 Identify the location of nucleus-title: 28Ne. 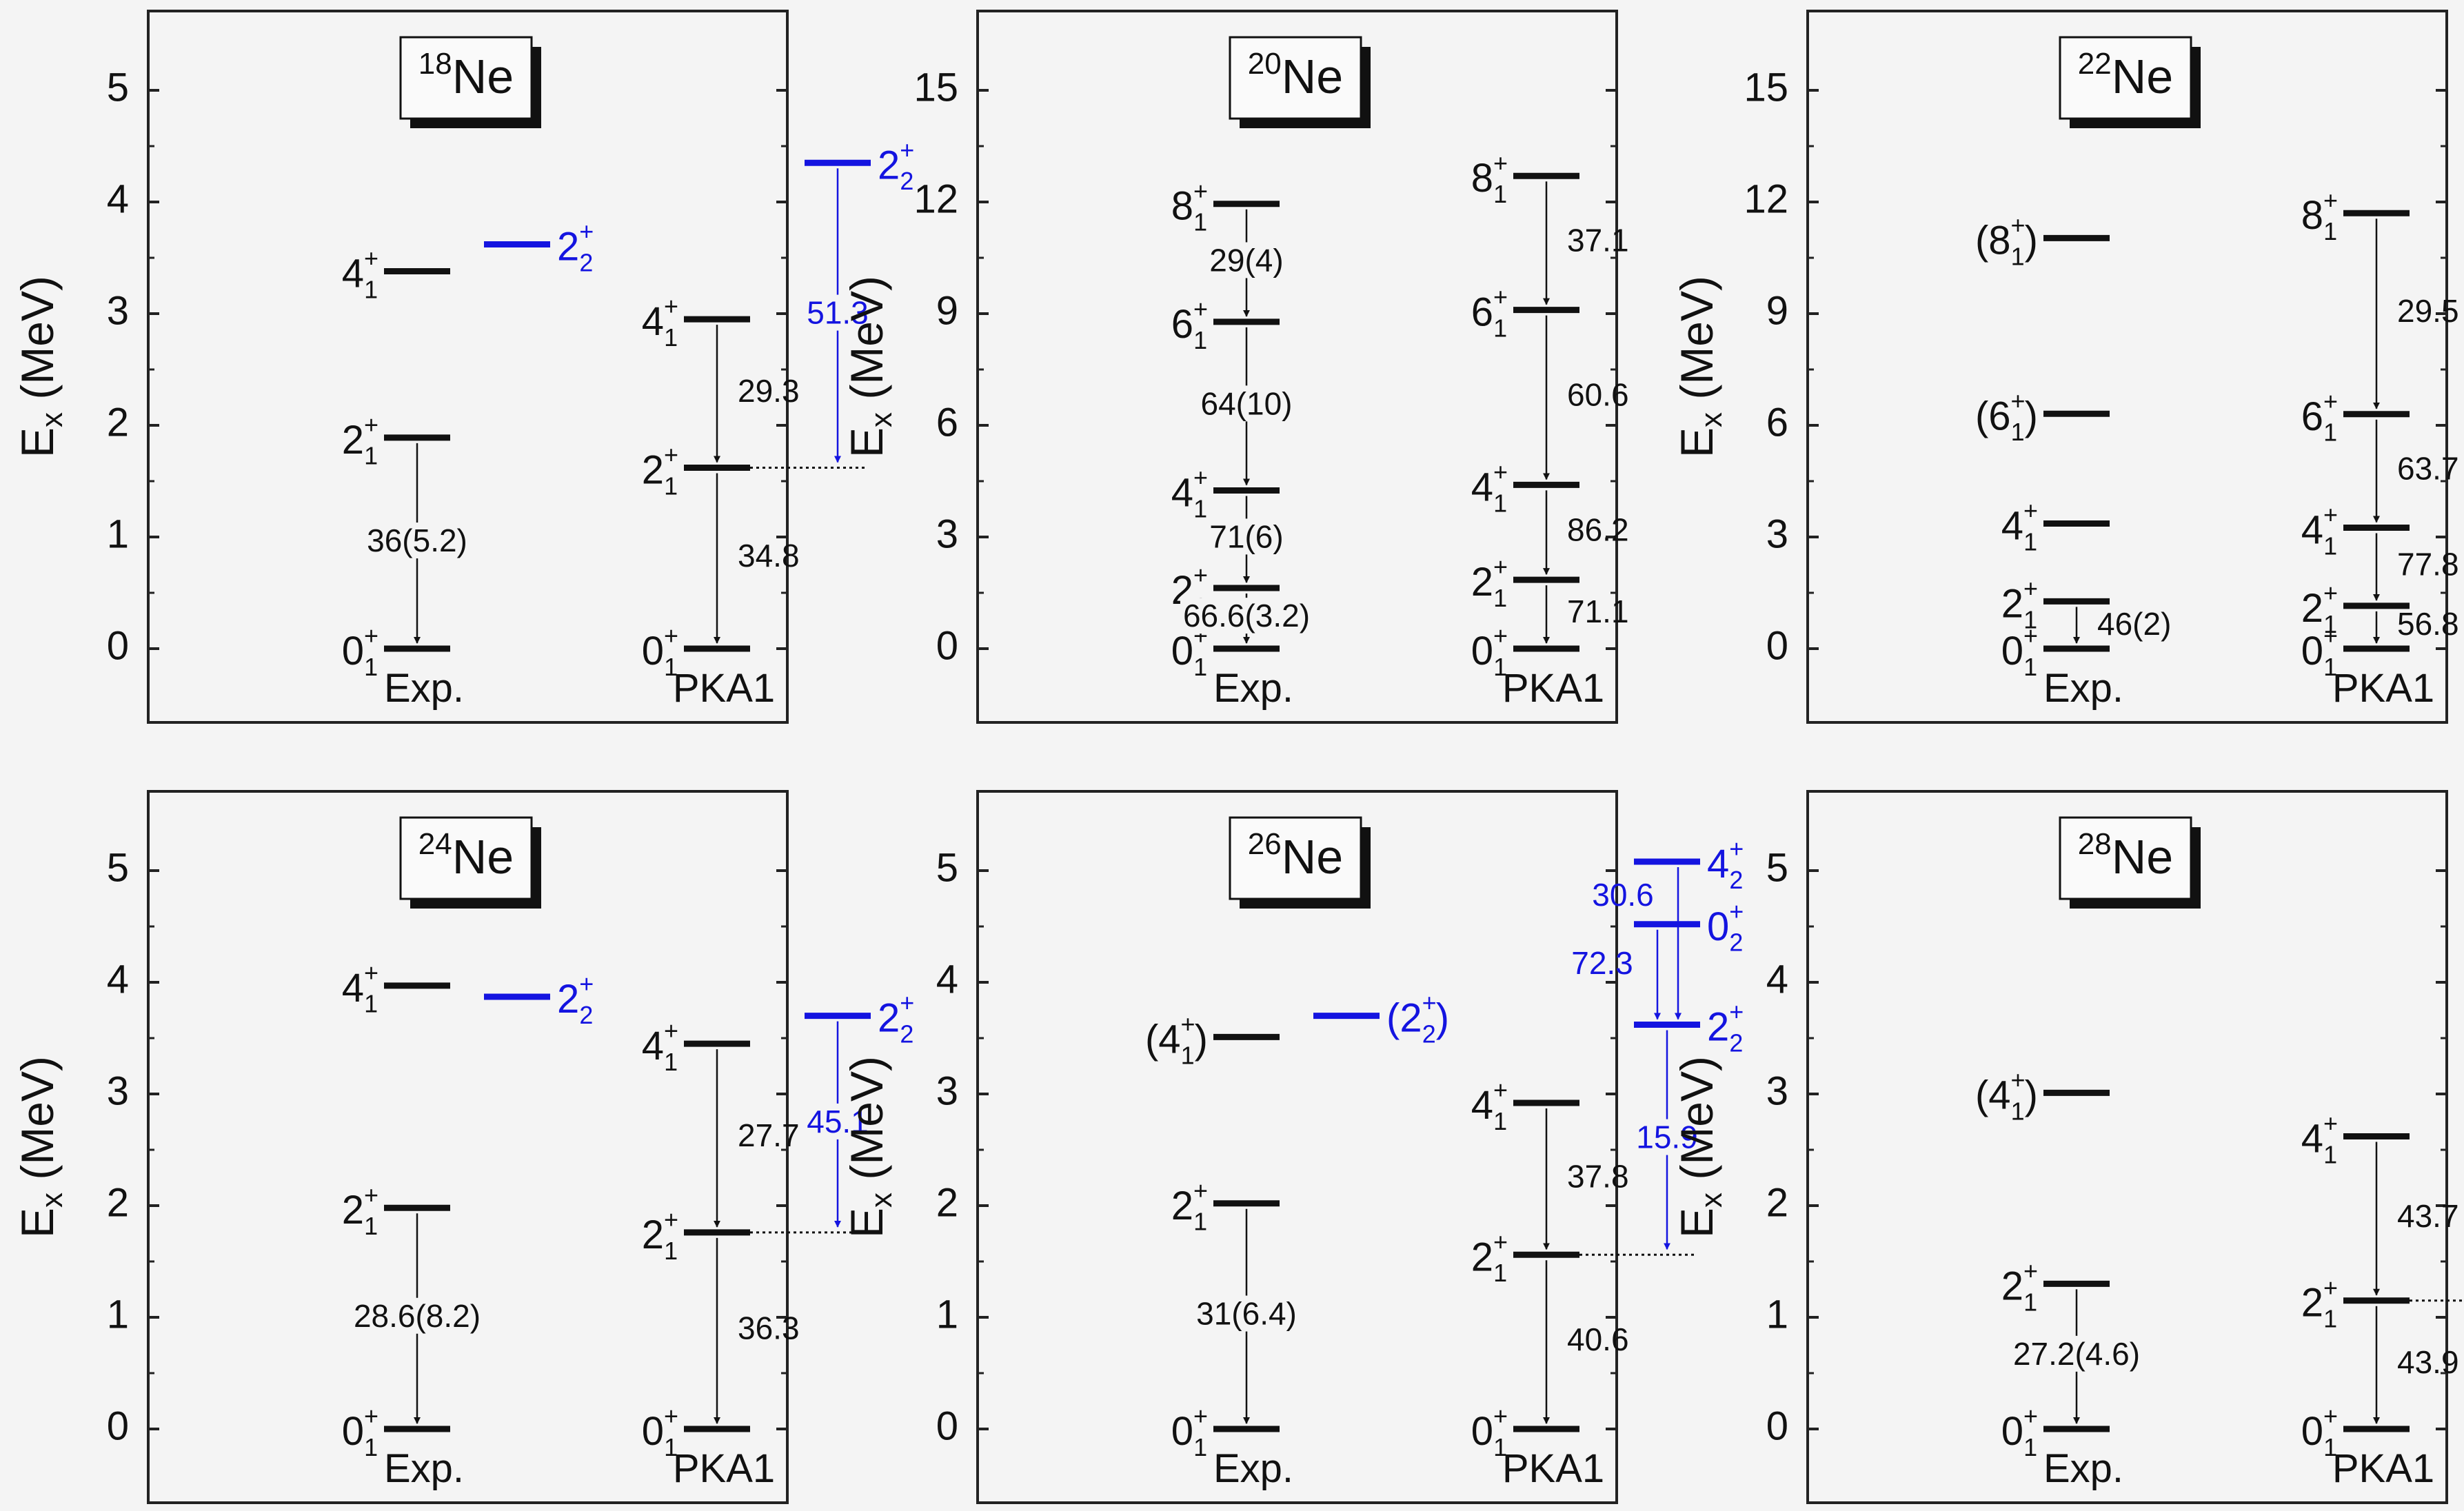
(2125, 855).